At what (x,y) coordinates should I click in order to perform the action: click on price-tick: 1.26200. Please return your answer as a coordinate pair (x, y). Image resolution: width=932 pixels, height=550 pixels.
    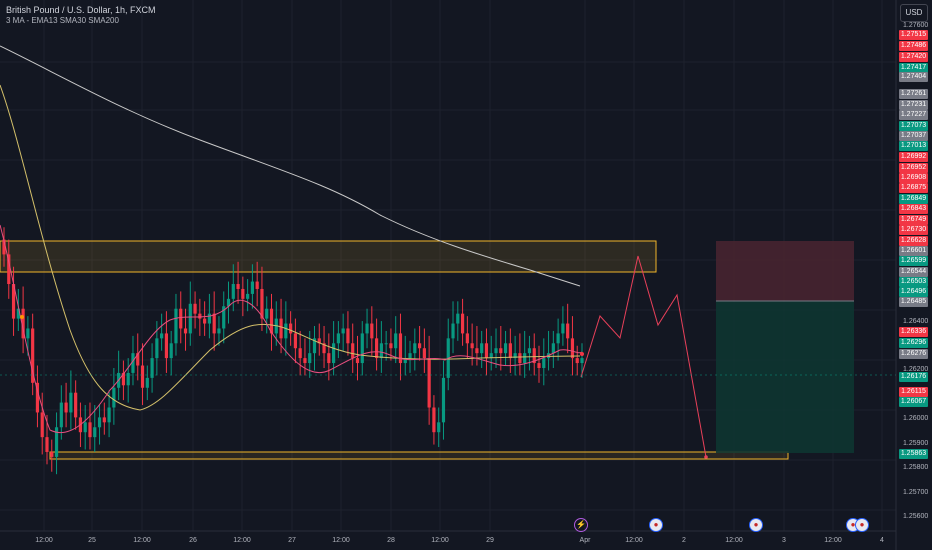
    Looking at the image, I should click on (916, 369).